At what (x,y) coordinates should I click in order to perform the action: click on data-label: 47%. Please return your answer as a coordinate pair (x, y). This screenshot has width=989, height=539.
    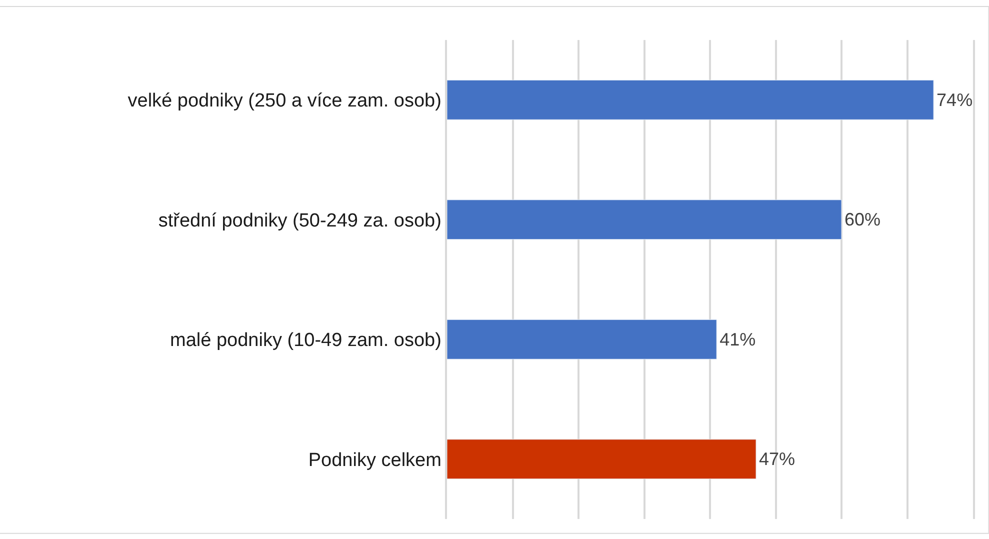
    Looking at the image, I should click on (777, 459).